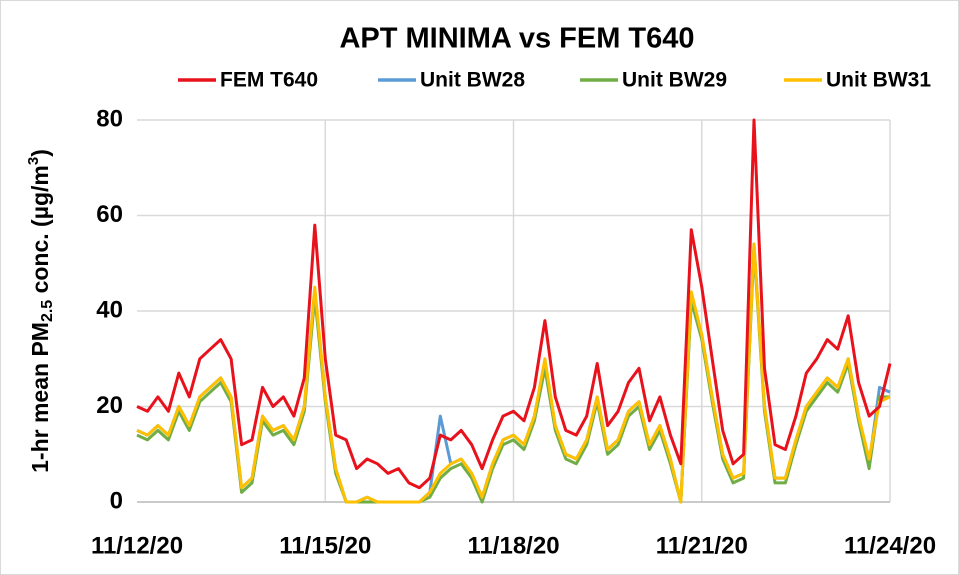 This screenshot has height=575, width=959. I want to click on y-label-part: conc. (µg/m, so click(40, 232).